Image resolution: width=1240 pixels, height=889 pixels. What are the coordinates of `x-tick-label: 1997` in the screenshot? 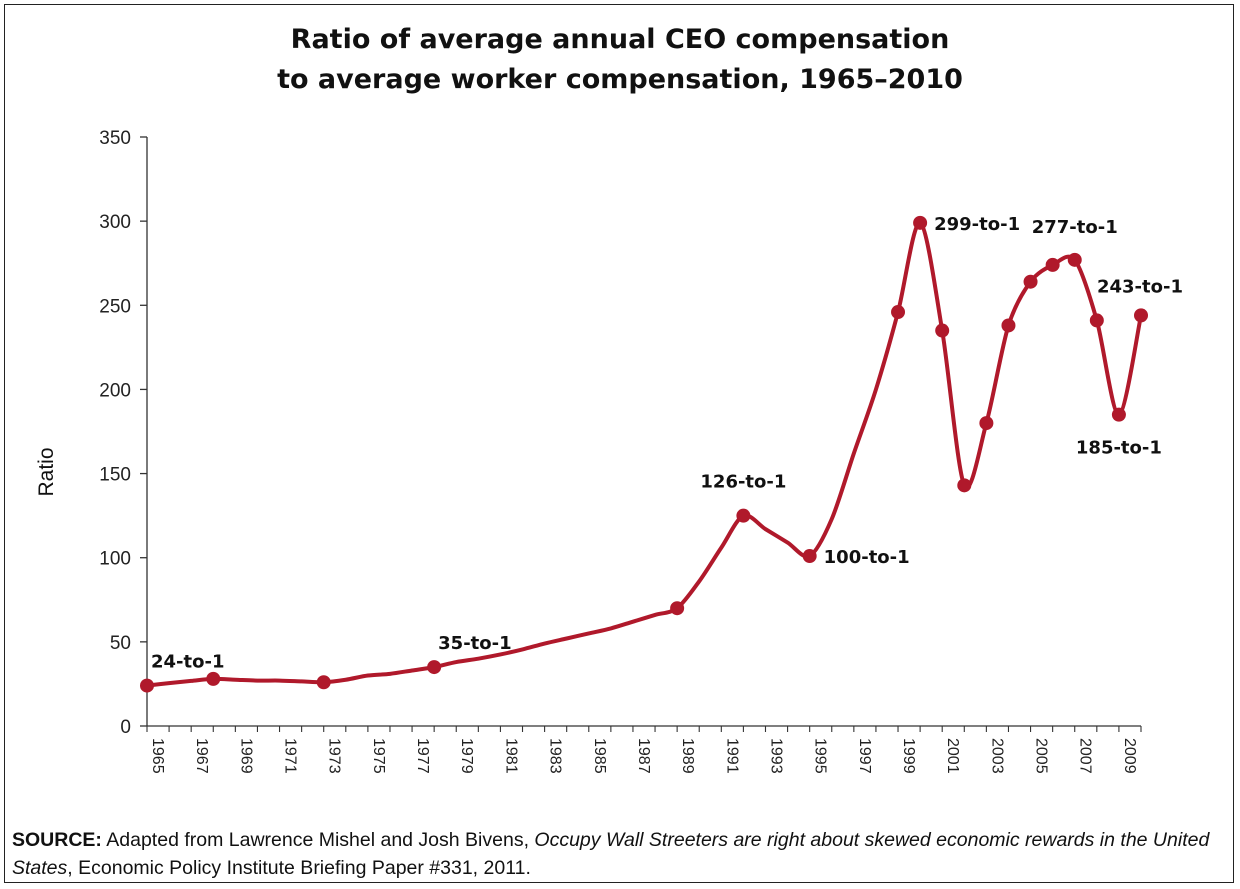 It's located at (864, 756).